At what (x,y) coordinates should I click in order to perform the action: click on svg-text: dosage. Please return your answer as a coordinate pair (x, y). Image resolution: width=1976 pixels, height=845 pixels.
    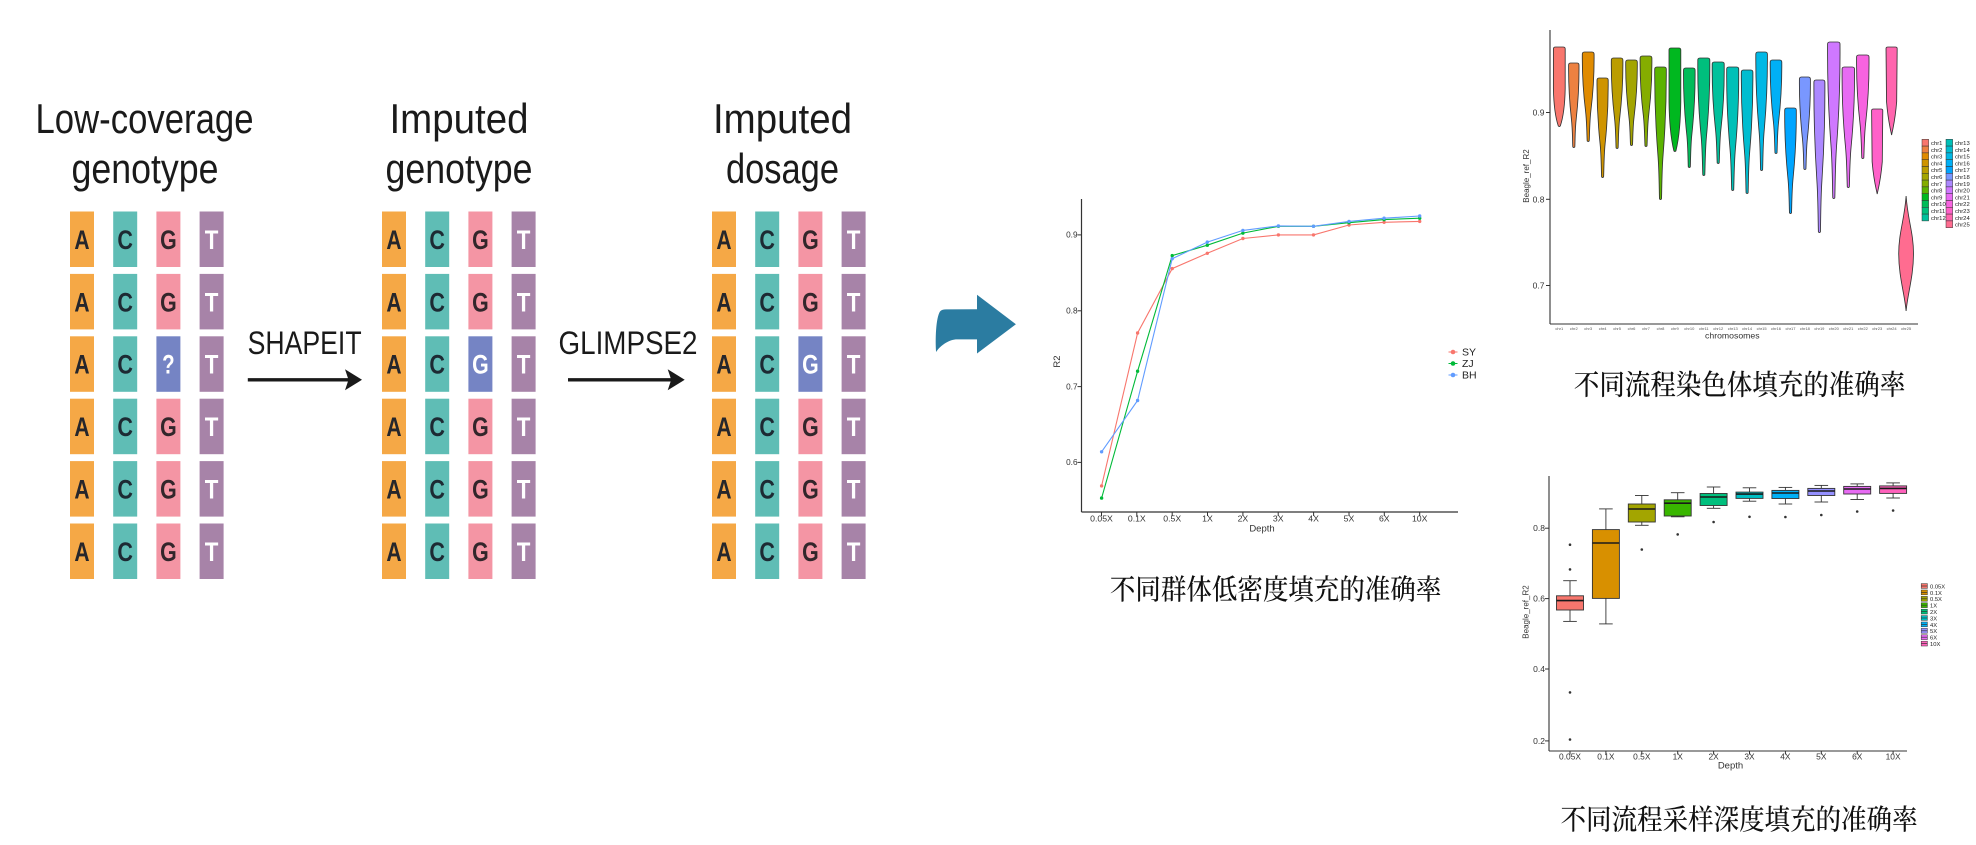
    Looking at the image, I should click on (782, 168).